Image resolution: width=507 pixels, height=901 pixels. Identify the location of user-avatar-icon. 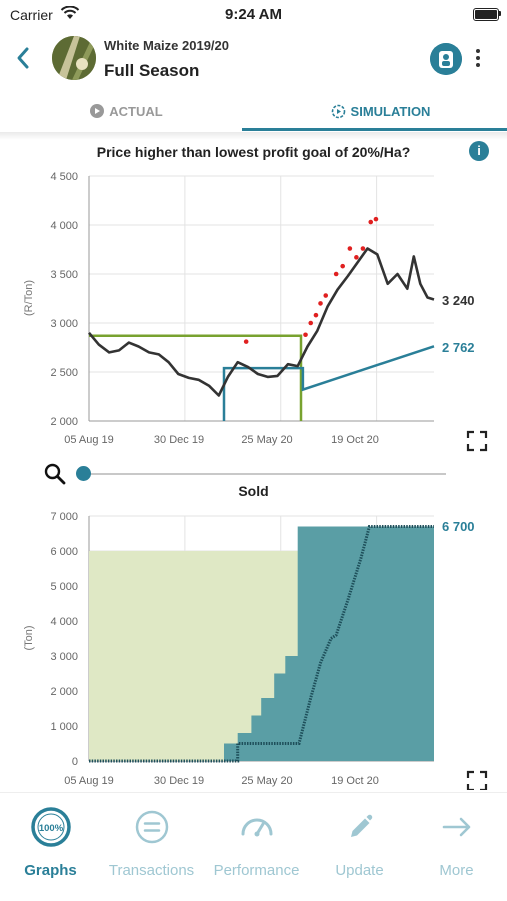
(446, 59).